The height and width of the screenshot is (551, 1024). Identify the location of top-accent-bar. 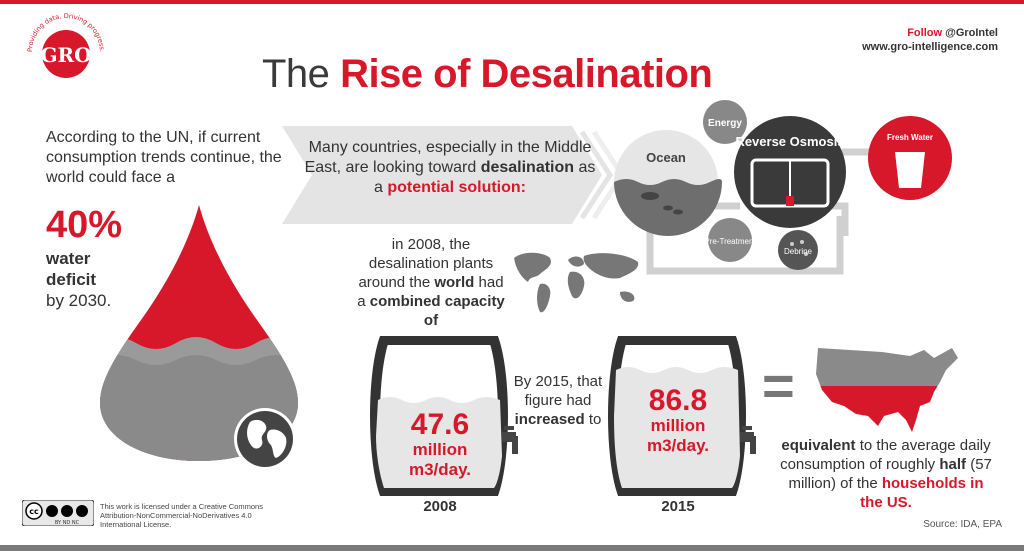
(512, 2).